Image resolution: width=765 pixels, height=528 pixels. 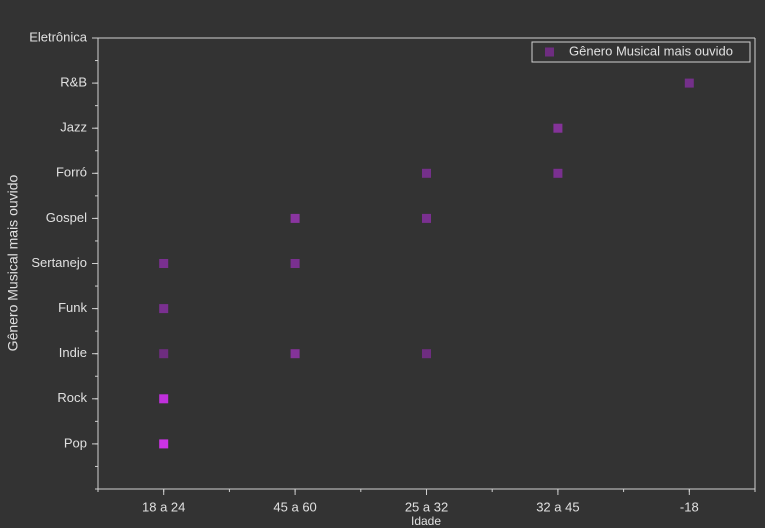 I want to click on y-tick-label: Forró, so click(x=71, y=172).